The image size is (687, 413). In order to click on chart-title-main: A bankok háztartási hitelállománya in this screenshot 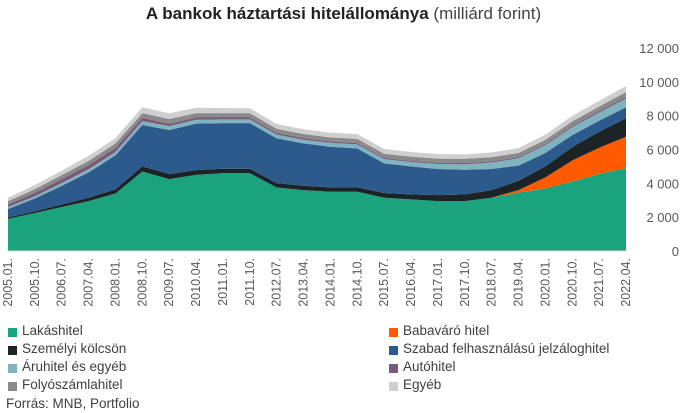, I will do `click(287, 13)`.